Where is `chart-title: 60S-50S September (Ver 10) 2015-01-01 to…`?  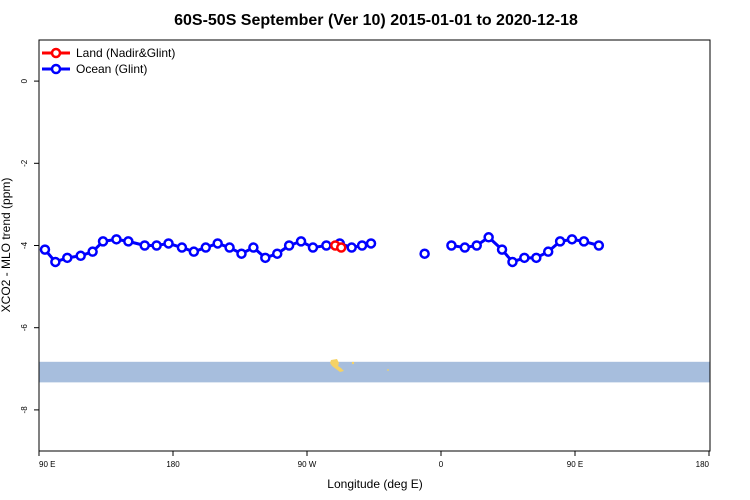 chart-title: 60S-50S September (Ver 10) 2015-01-01 to… is located at coordinates (376, 20).